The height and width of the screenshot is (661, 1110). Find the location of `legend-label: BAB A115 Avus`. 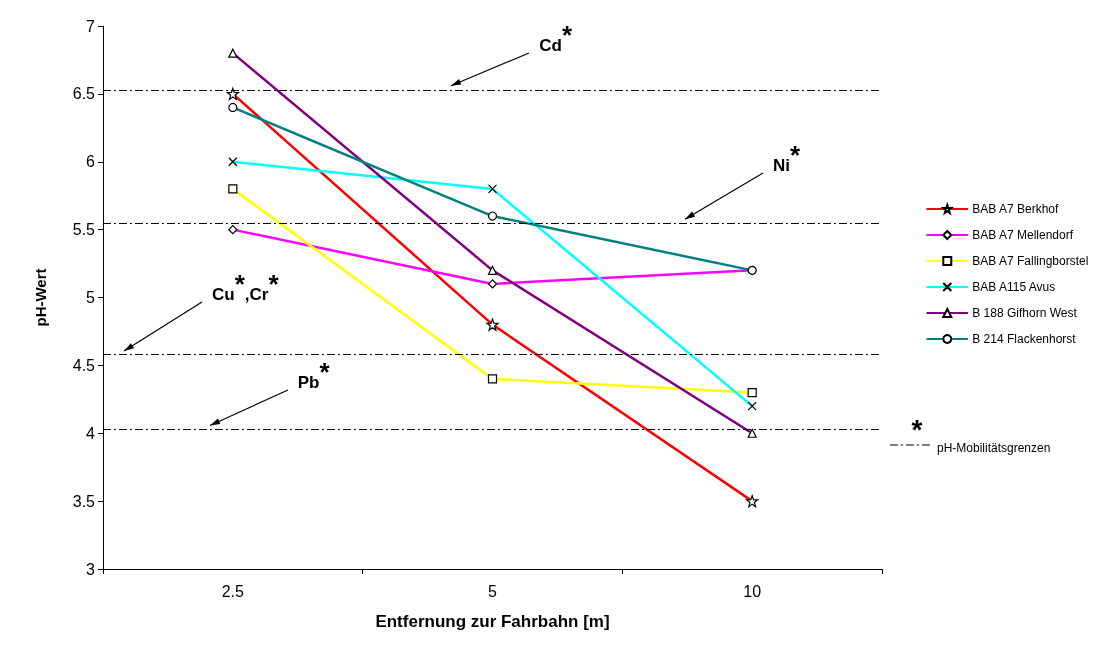

legend-label: BAB A115 Avus is located at coordinates (1014, 287).